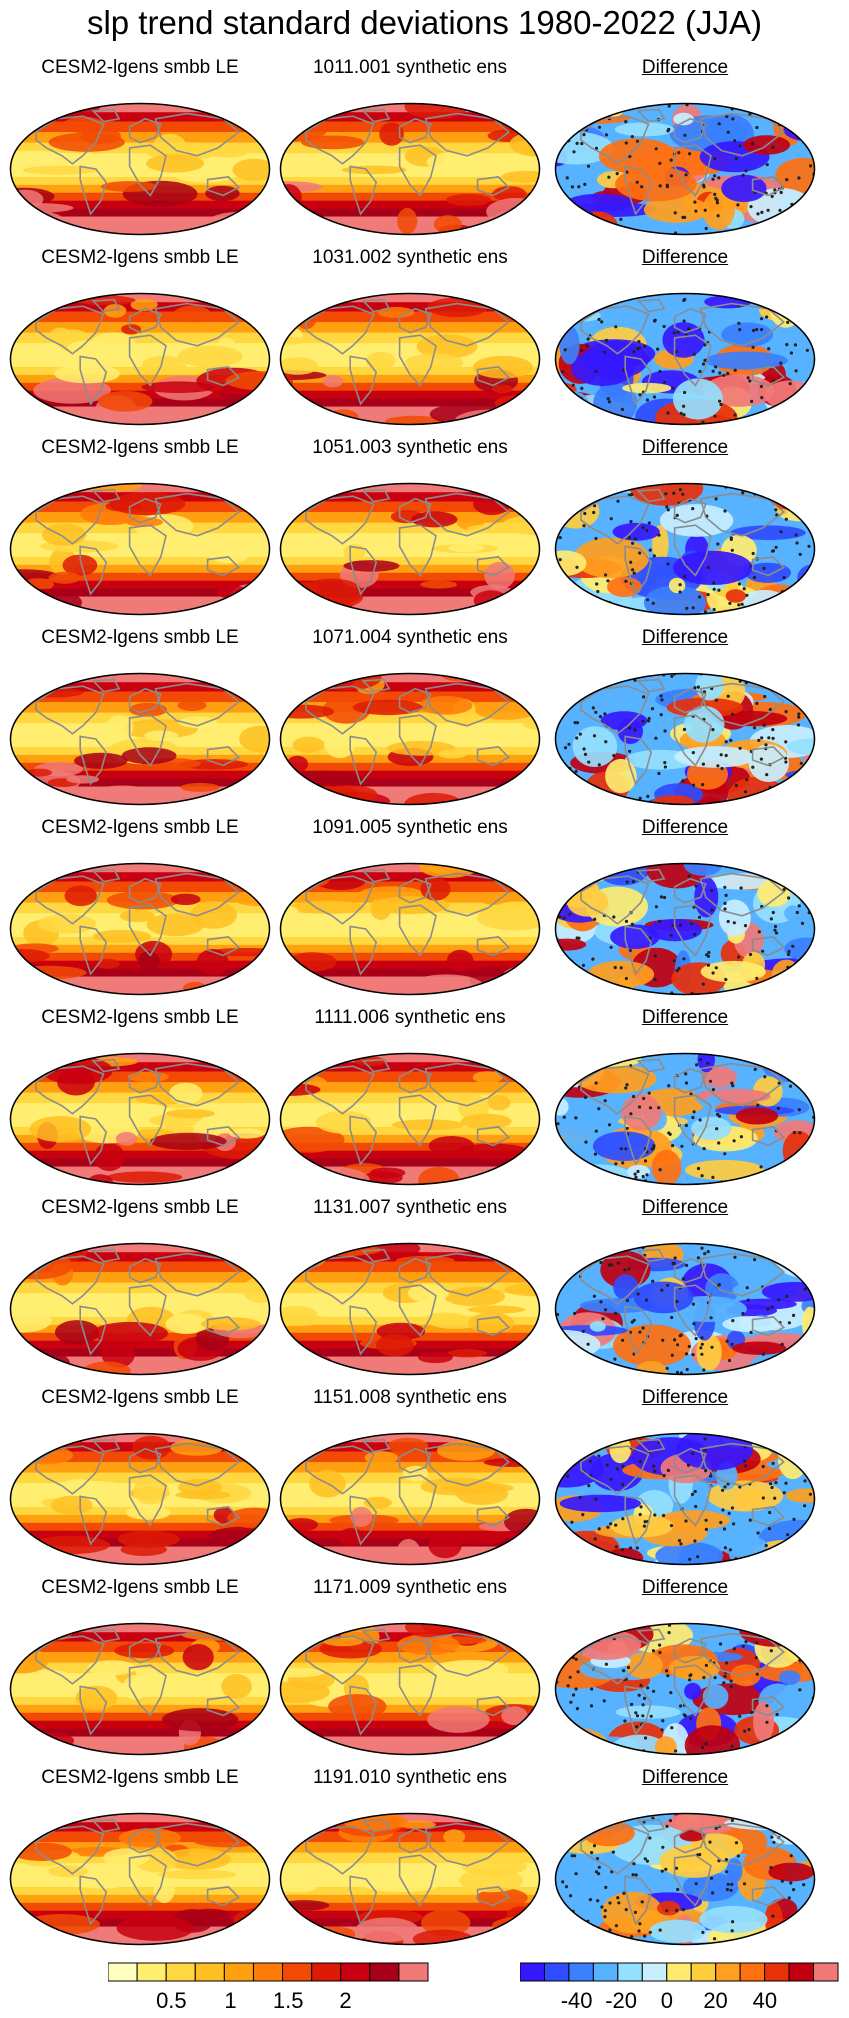 The width and height of the screenshot is (849, 2018). I want to click on colorbar-box, so click(826, 1972).